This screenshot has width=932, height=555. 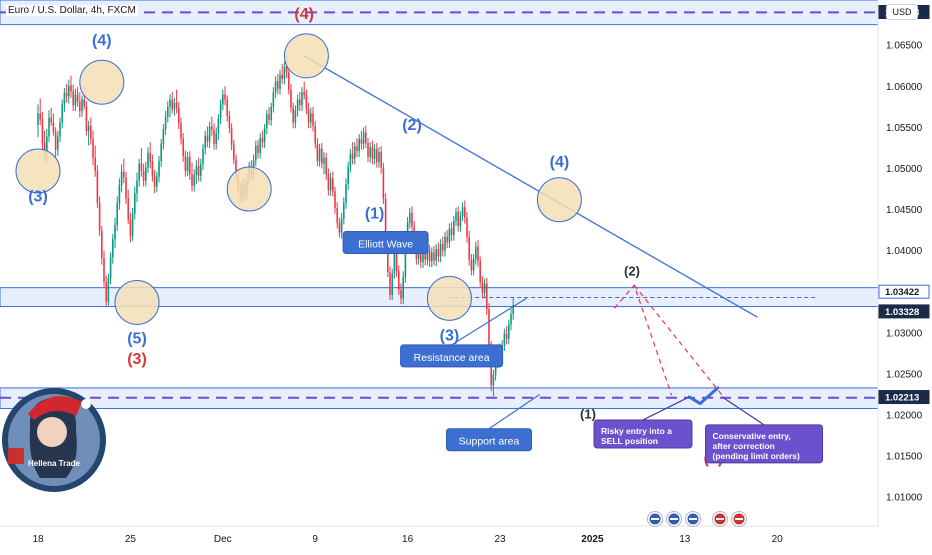 What do you see at coordinates (385, 242) in the screenshot?
I see `annotation-box: Elliott Wave` at bounding box center [385, 242].